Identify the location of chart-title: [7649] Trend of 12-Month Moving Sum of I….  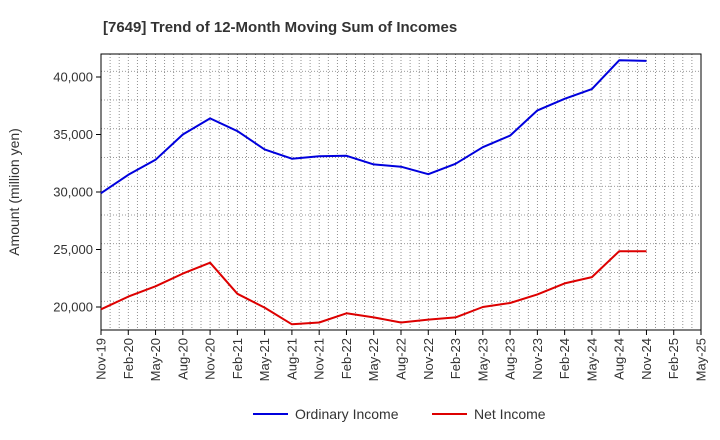
(280, 27).